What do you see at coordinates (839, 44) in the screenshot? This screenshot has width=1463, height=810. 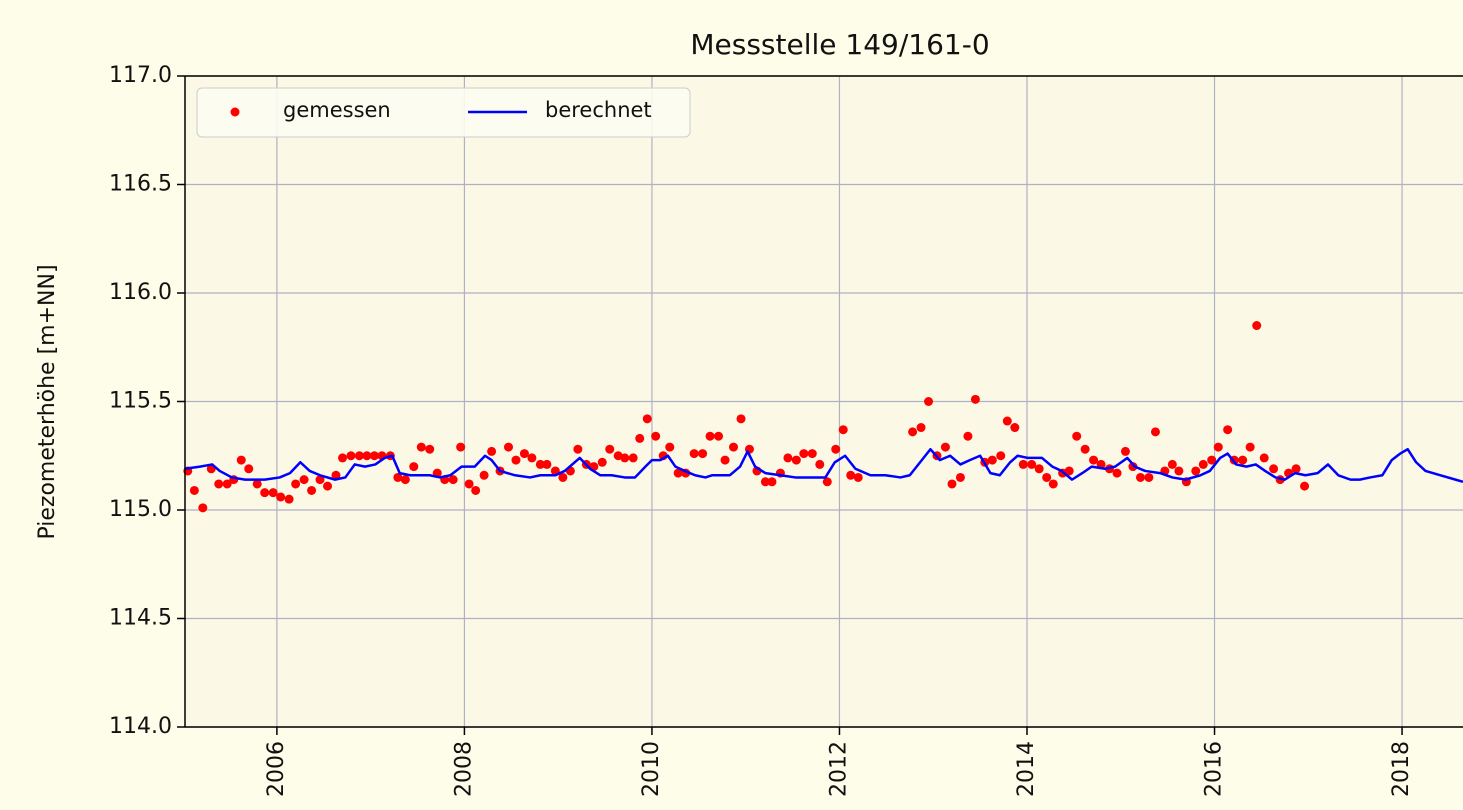 I see `chart-title: Messstelle 149/161-0` at bounding box center [839, 44].